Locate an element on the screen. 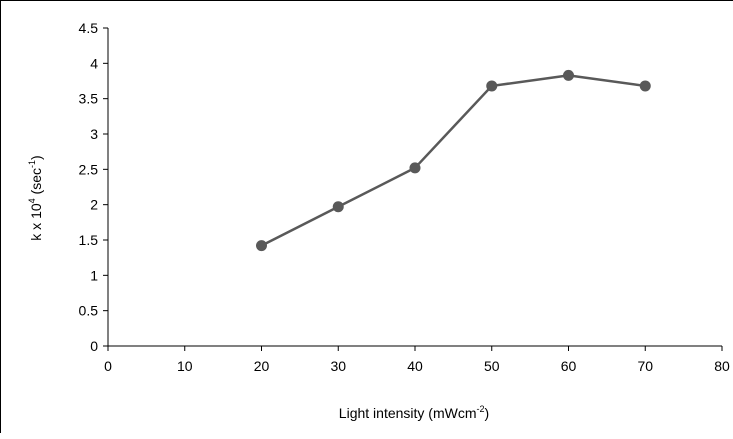 This screenshot has height=439, width=733. x-tick-label: 20 is located at coordinates (262, 366).